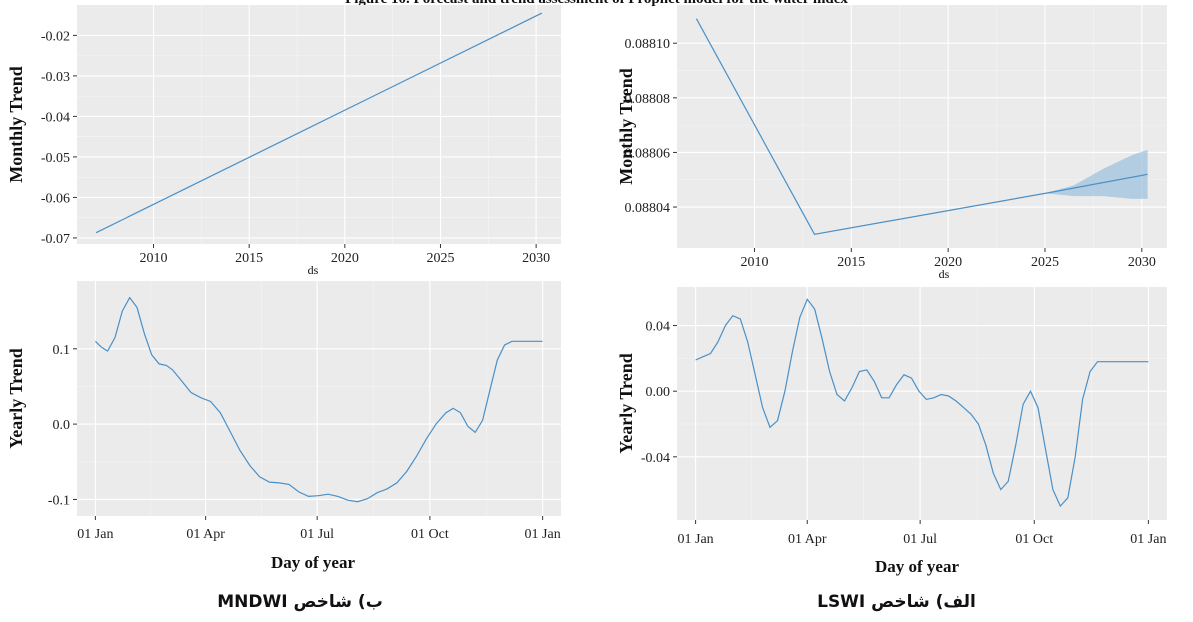 This screenshot has height=622, width=1193. I want to click on y-tick-label: 0.08804, so click(648, 208).